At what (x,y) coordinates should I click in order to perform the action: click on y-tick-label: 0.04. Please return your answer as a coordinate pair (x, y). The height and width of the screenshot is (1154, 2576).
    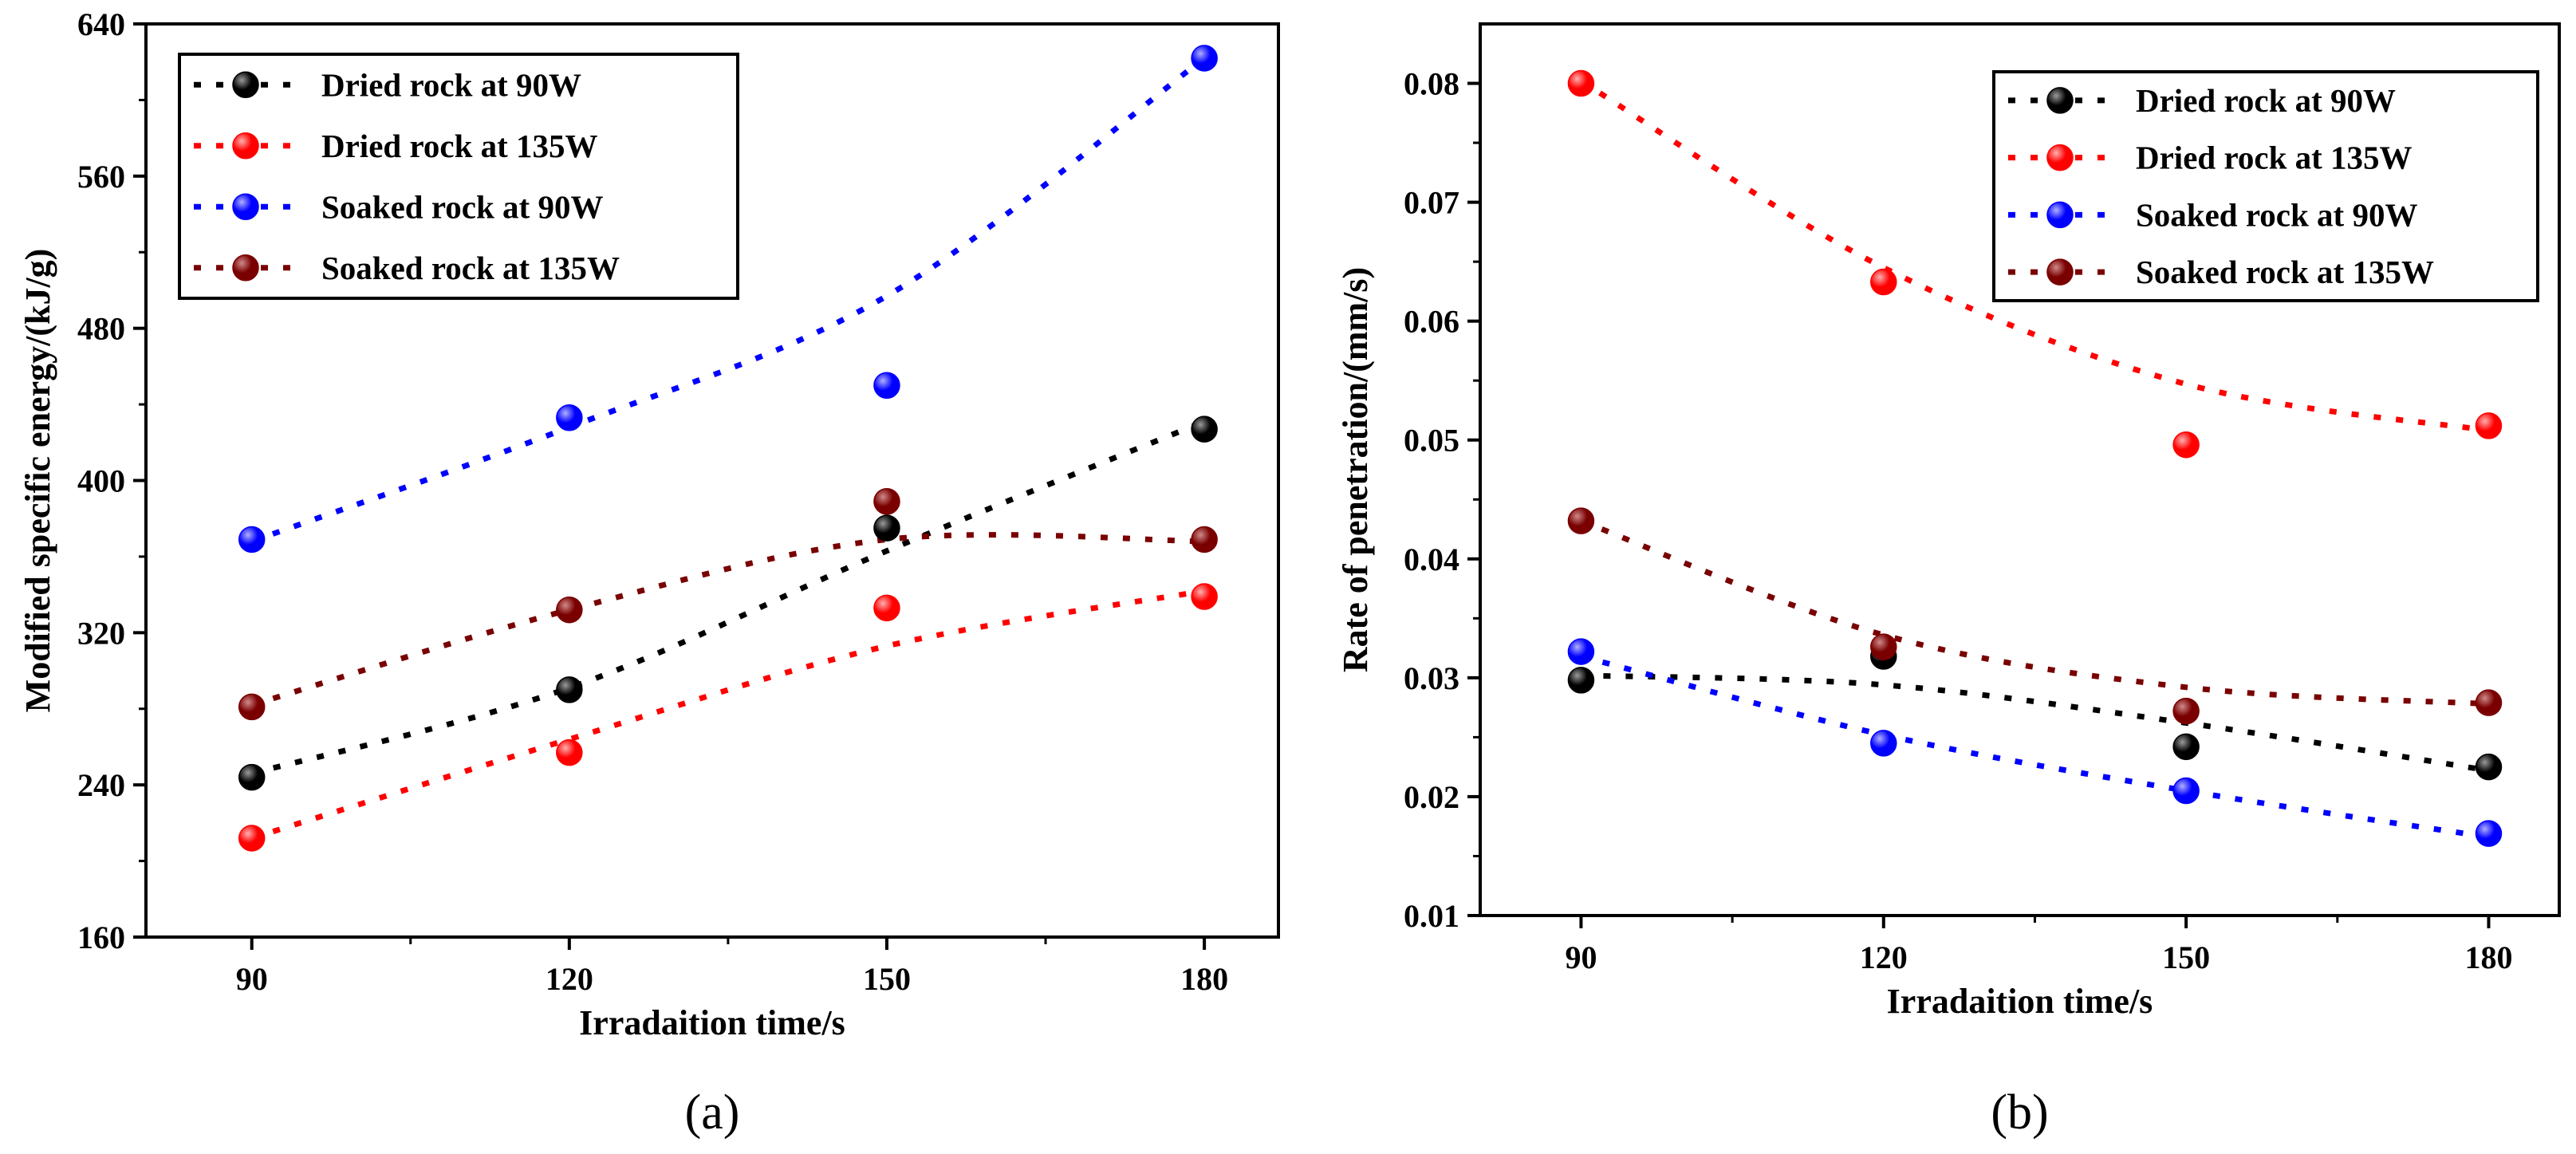
    Looking at the image, I should click on (1431, 560).